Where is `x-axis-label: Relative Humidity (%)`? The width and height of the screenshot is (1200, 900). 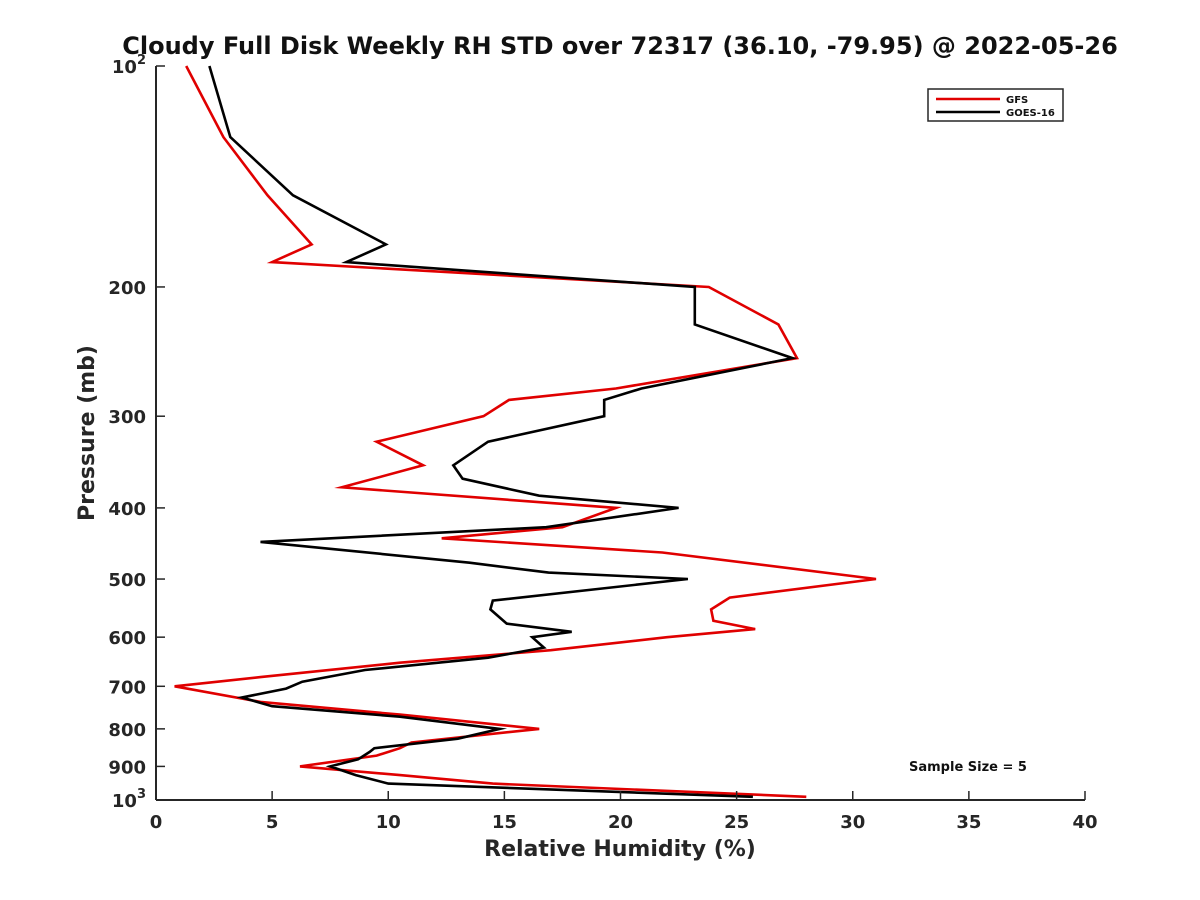 x-axis-label: Relative Humidity (%) is located at coordinates (620, 849).